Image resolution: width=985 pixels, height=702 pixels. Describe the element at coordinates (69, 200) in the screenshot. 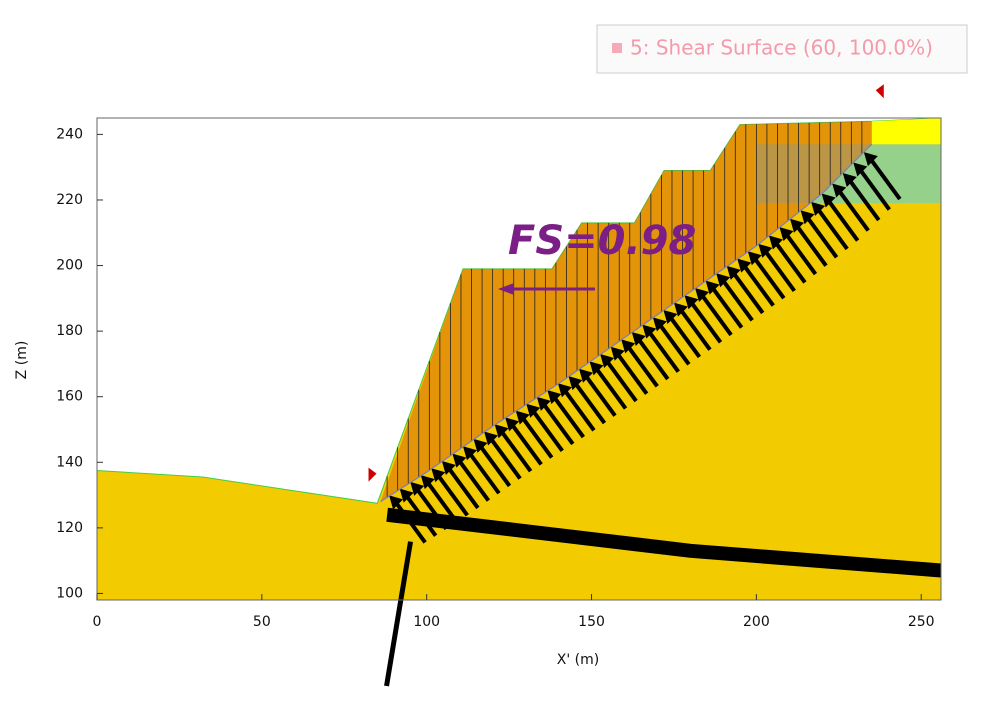

I see `y-tick-label: 220` at that location.